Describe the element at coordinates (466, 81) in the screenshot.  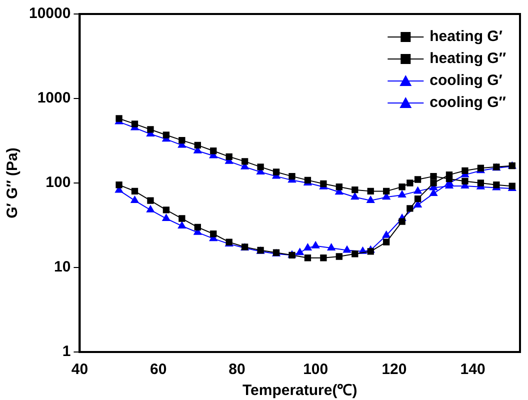
I see `legend-label: cooling G′` at that location.